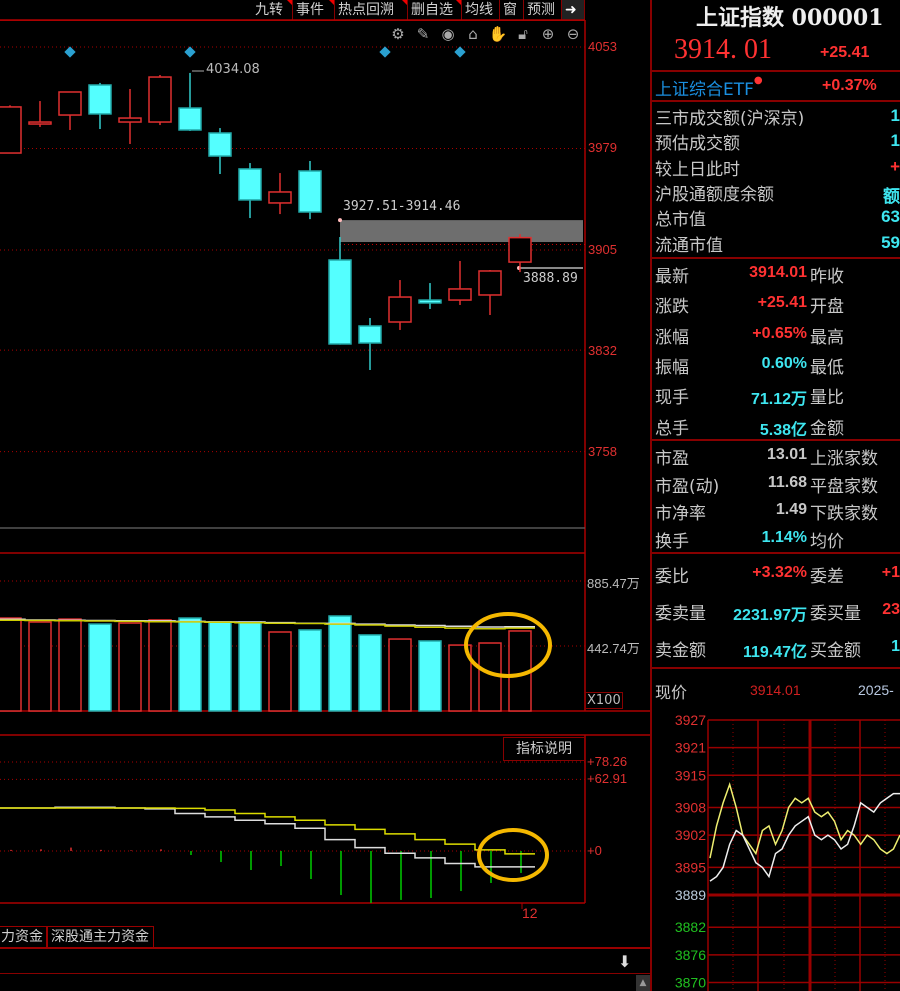 The image size is (900, 991). Describe the element at coordinates (895, 115) in the screenshot. I see `stat-value: 1` at that location.